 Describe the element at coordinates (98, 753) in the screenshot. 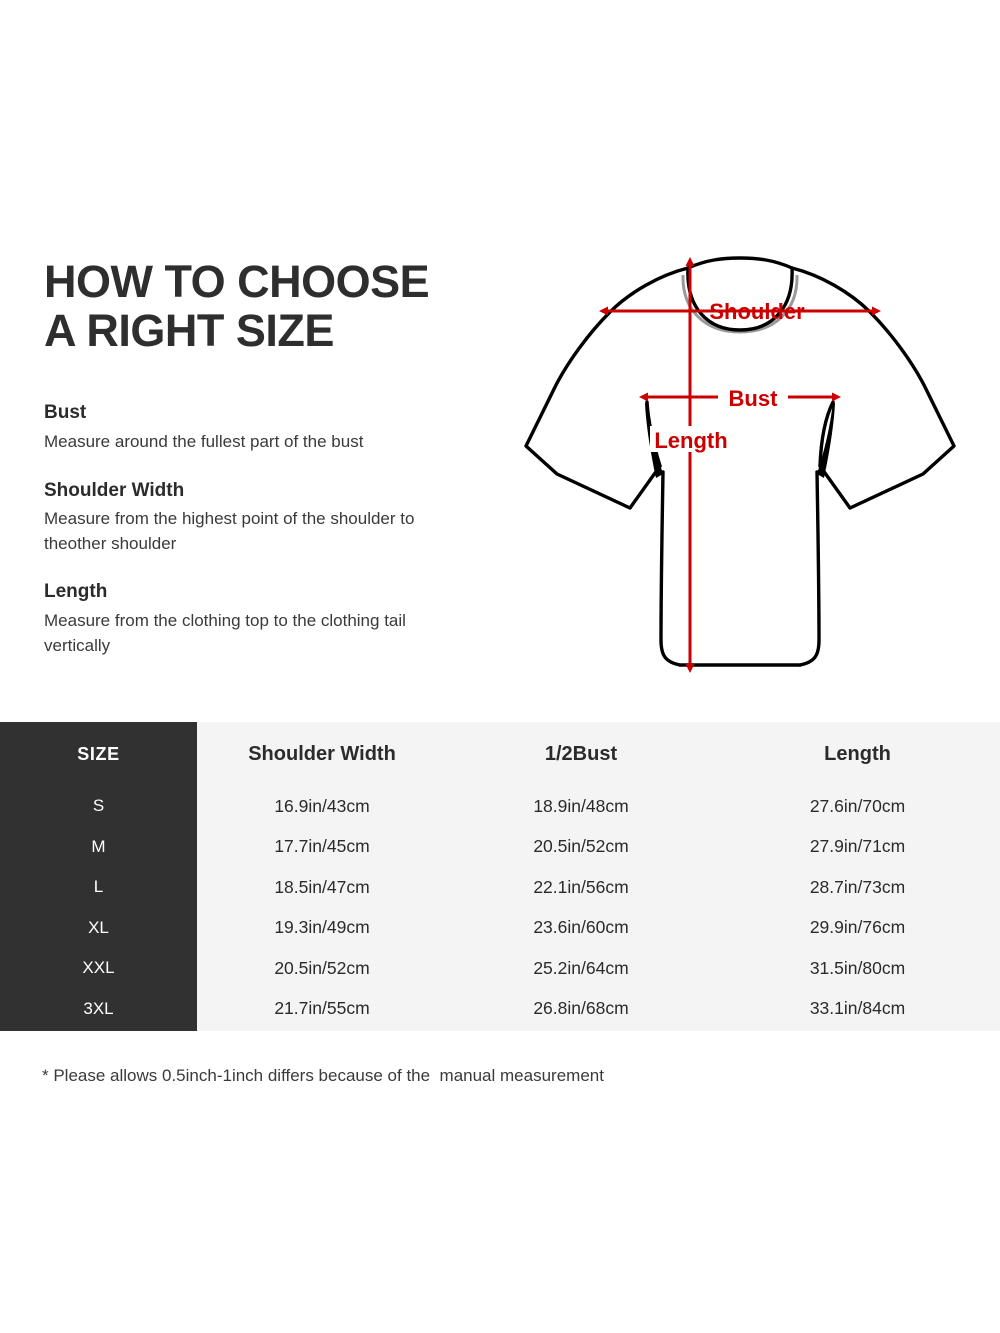

I see `column-header-size: SIZE` at that location.